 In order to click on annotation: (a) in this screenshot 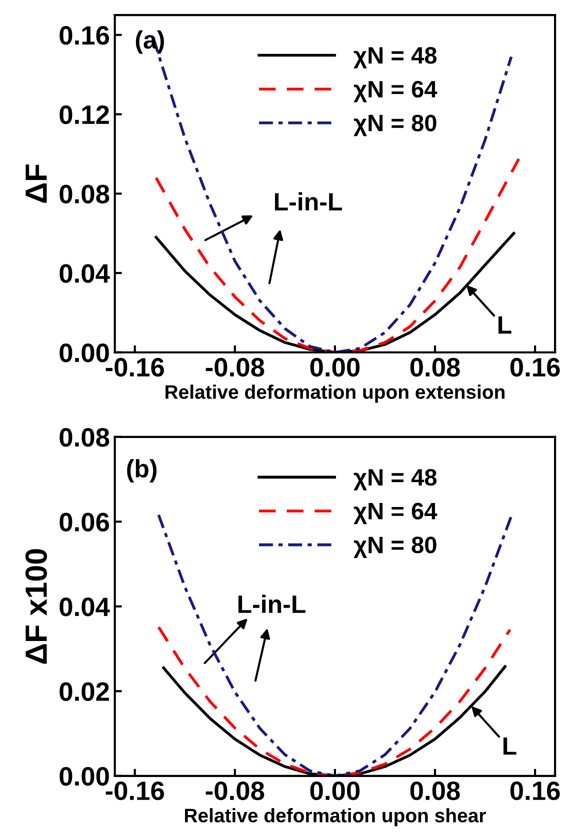, I will do `click(150, 42)`.